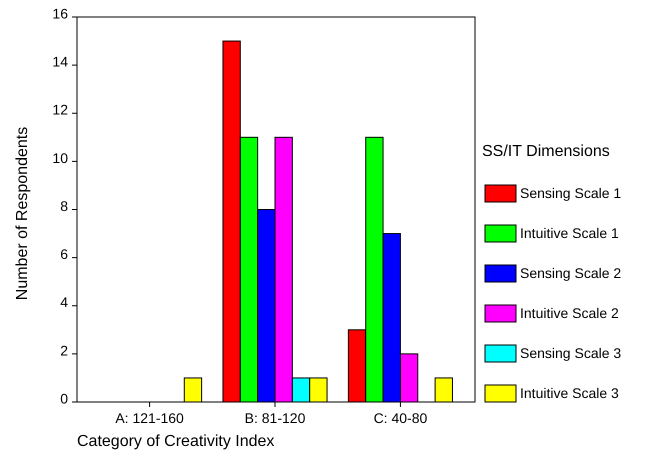 This screenshot has width=647, height=471. Describe the element at coordinates (64, 206) in the screenshot. I see `y-tick-label: 8` at that location.